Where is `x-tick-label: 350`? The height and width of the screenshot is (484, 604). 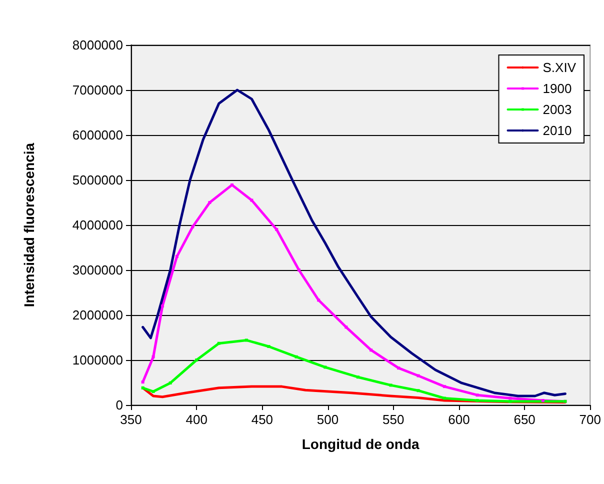 x-tick-label: 350 is located at coordinates (131, 419).